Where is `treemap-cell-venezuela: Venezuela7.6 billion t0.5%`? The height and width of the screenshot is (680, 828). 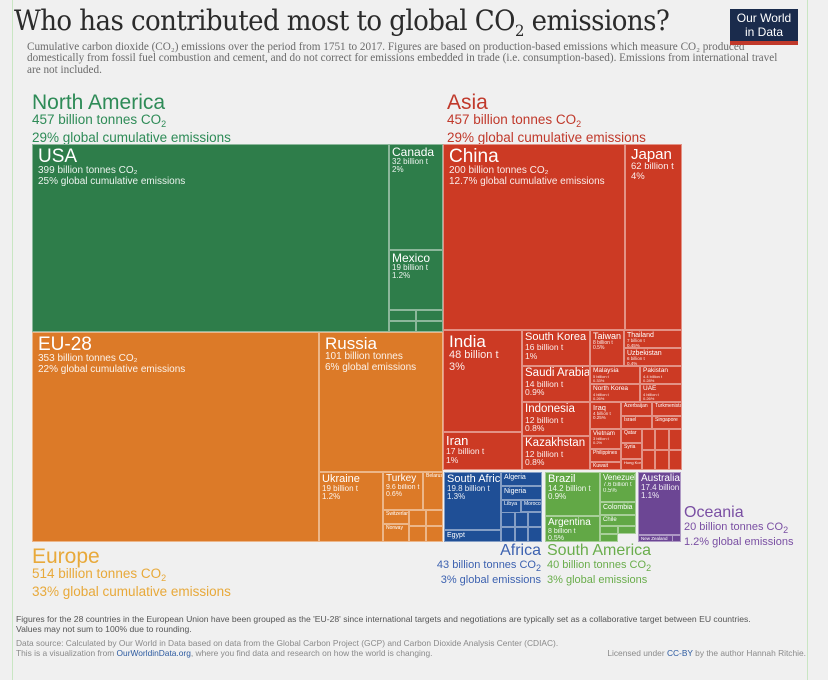
treemap-cell-venezuela: Venezuela7.6 billion t0.5% is located at coordinates (618, 487).